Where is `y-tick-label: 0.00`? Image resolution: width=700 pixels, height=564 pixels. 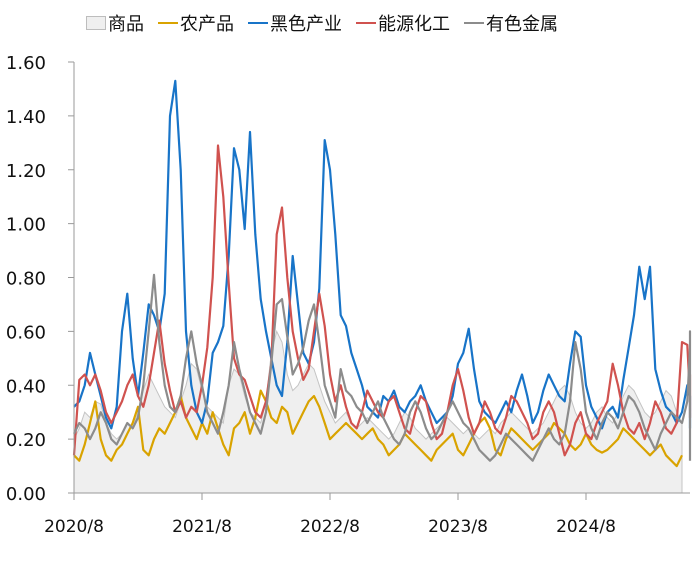
y-tick-label: 0.00 is located at coordinates (26, 494).